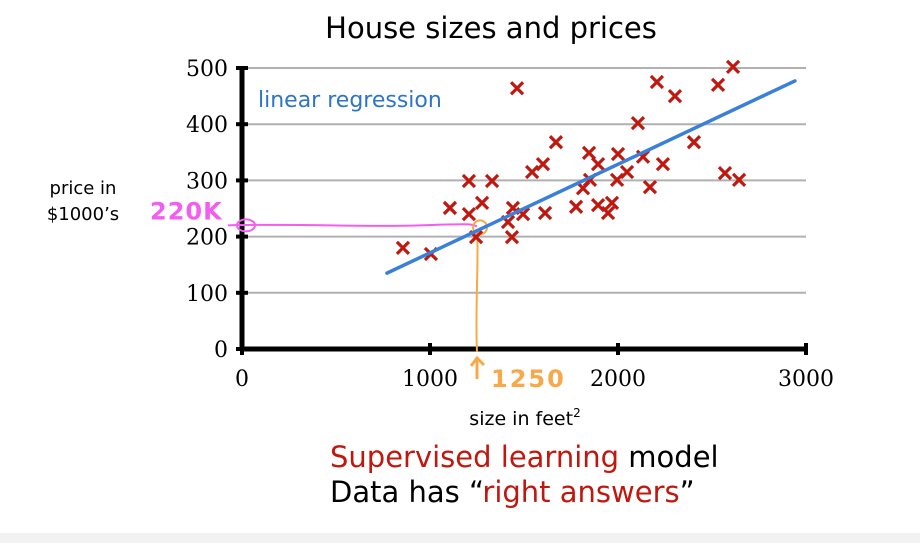 The height and width of the screenshot is (543, 920). What do you see at coordinates (350, 100) in the screenshot?
I see `regression-legend-label: linear regression` at bounding box center [350, 100].